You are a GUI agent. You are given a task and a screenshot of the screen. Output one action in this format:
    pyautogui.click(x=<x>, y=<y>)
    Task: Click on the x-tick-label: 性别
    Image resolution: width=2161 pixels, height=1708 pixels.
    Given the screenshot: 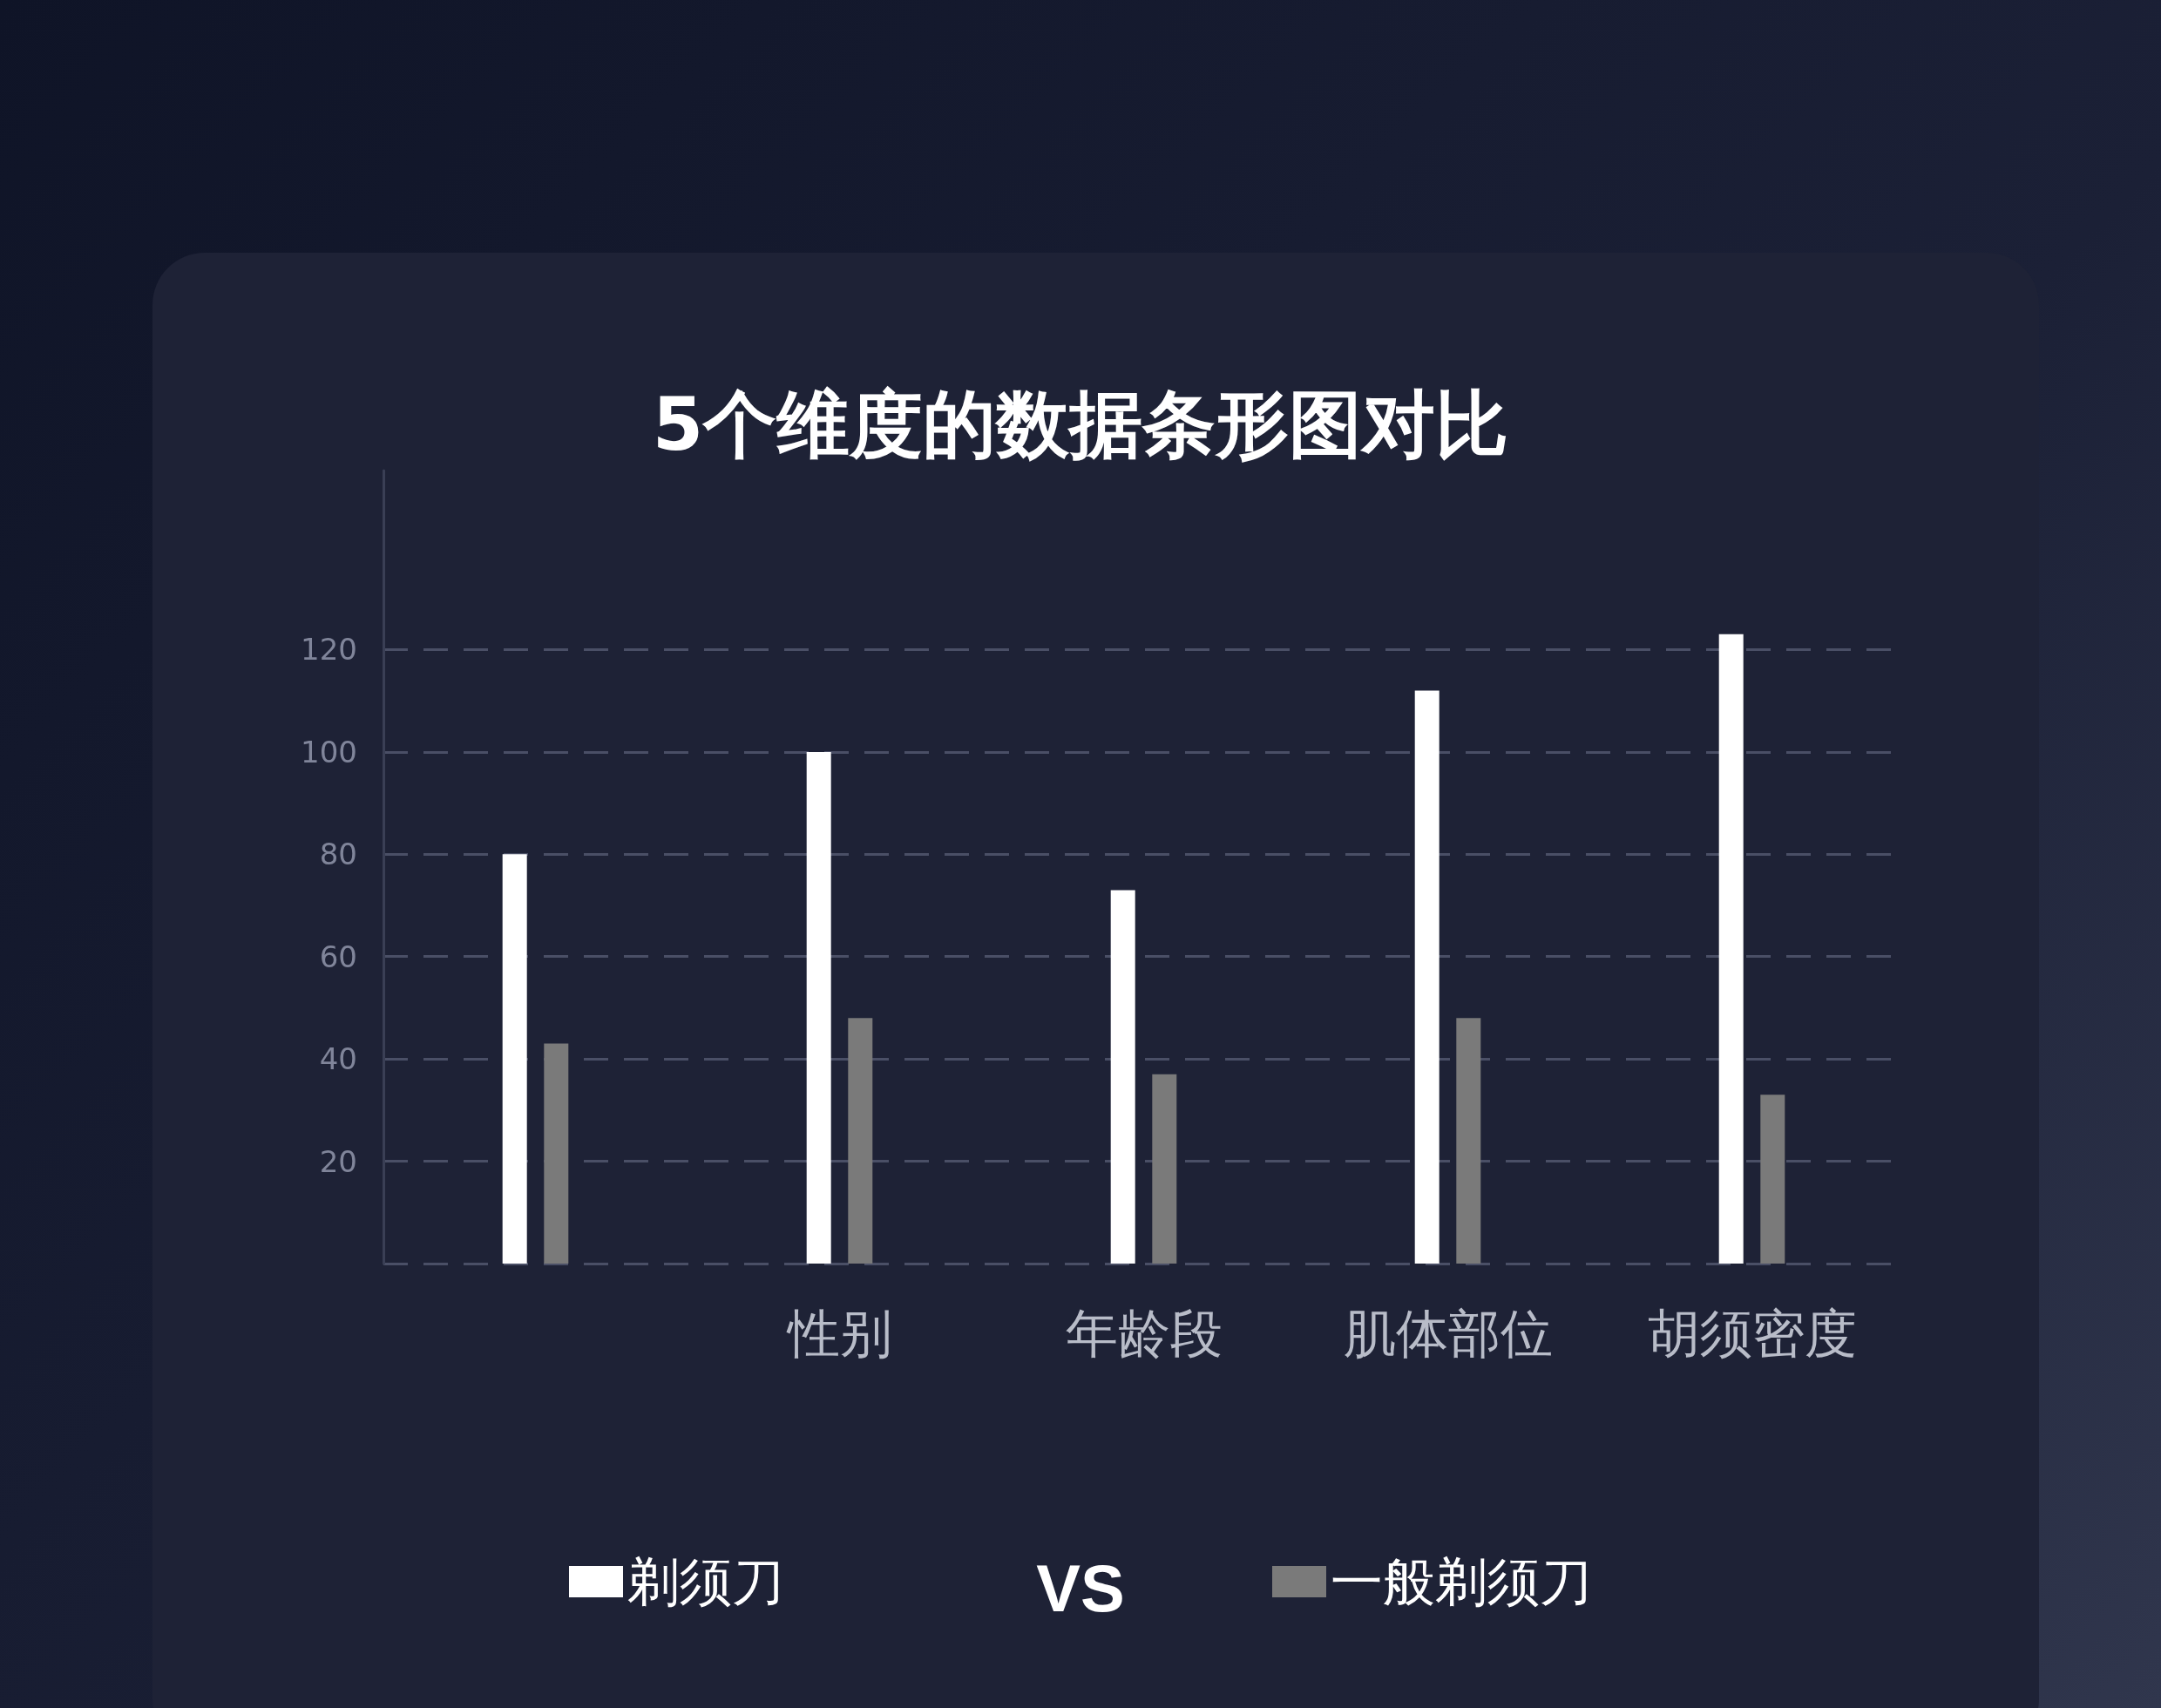 What is the action you would take?
    pyautogui.click(x=838, y=1333)
    